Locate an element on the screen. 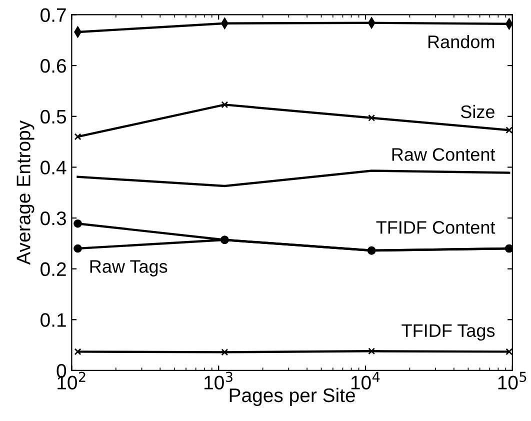 This screenshot has height=421, width=531. x-tick-label: 10$^{5}$ is located at coordinates (512, 381).